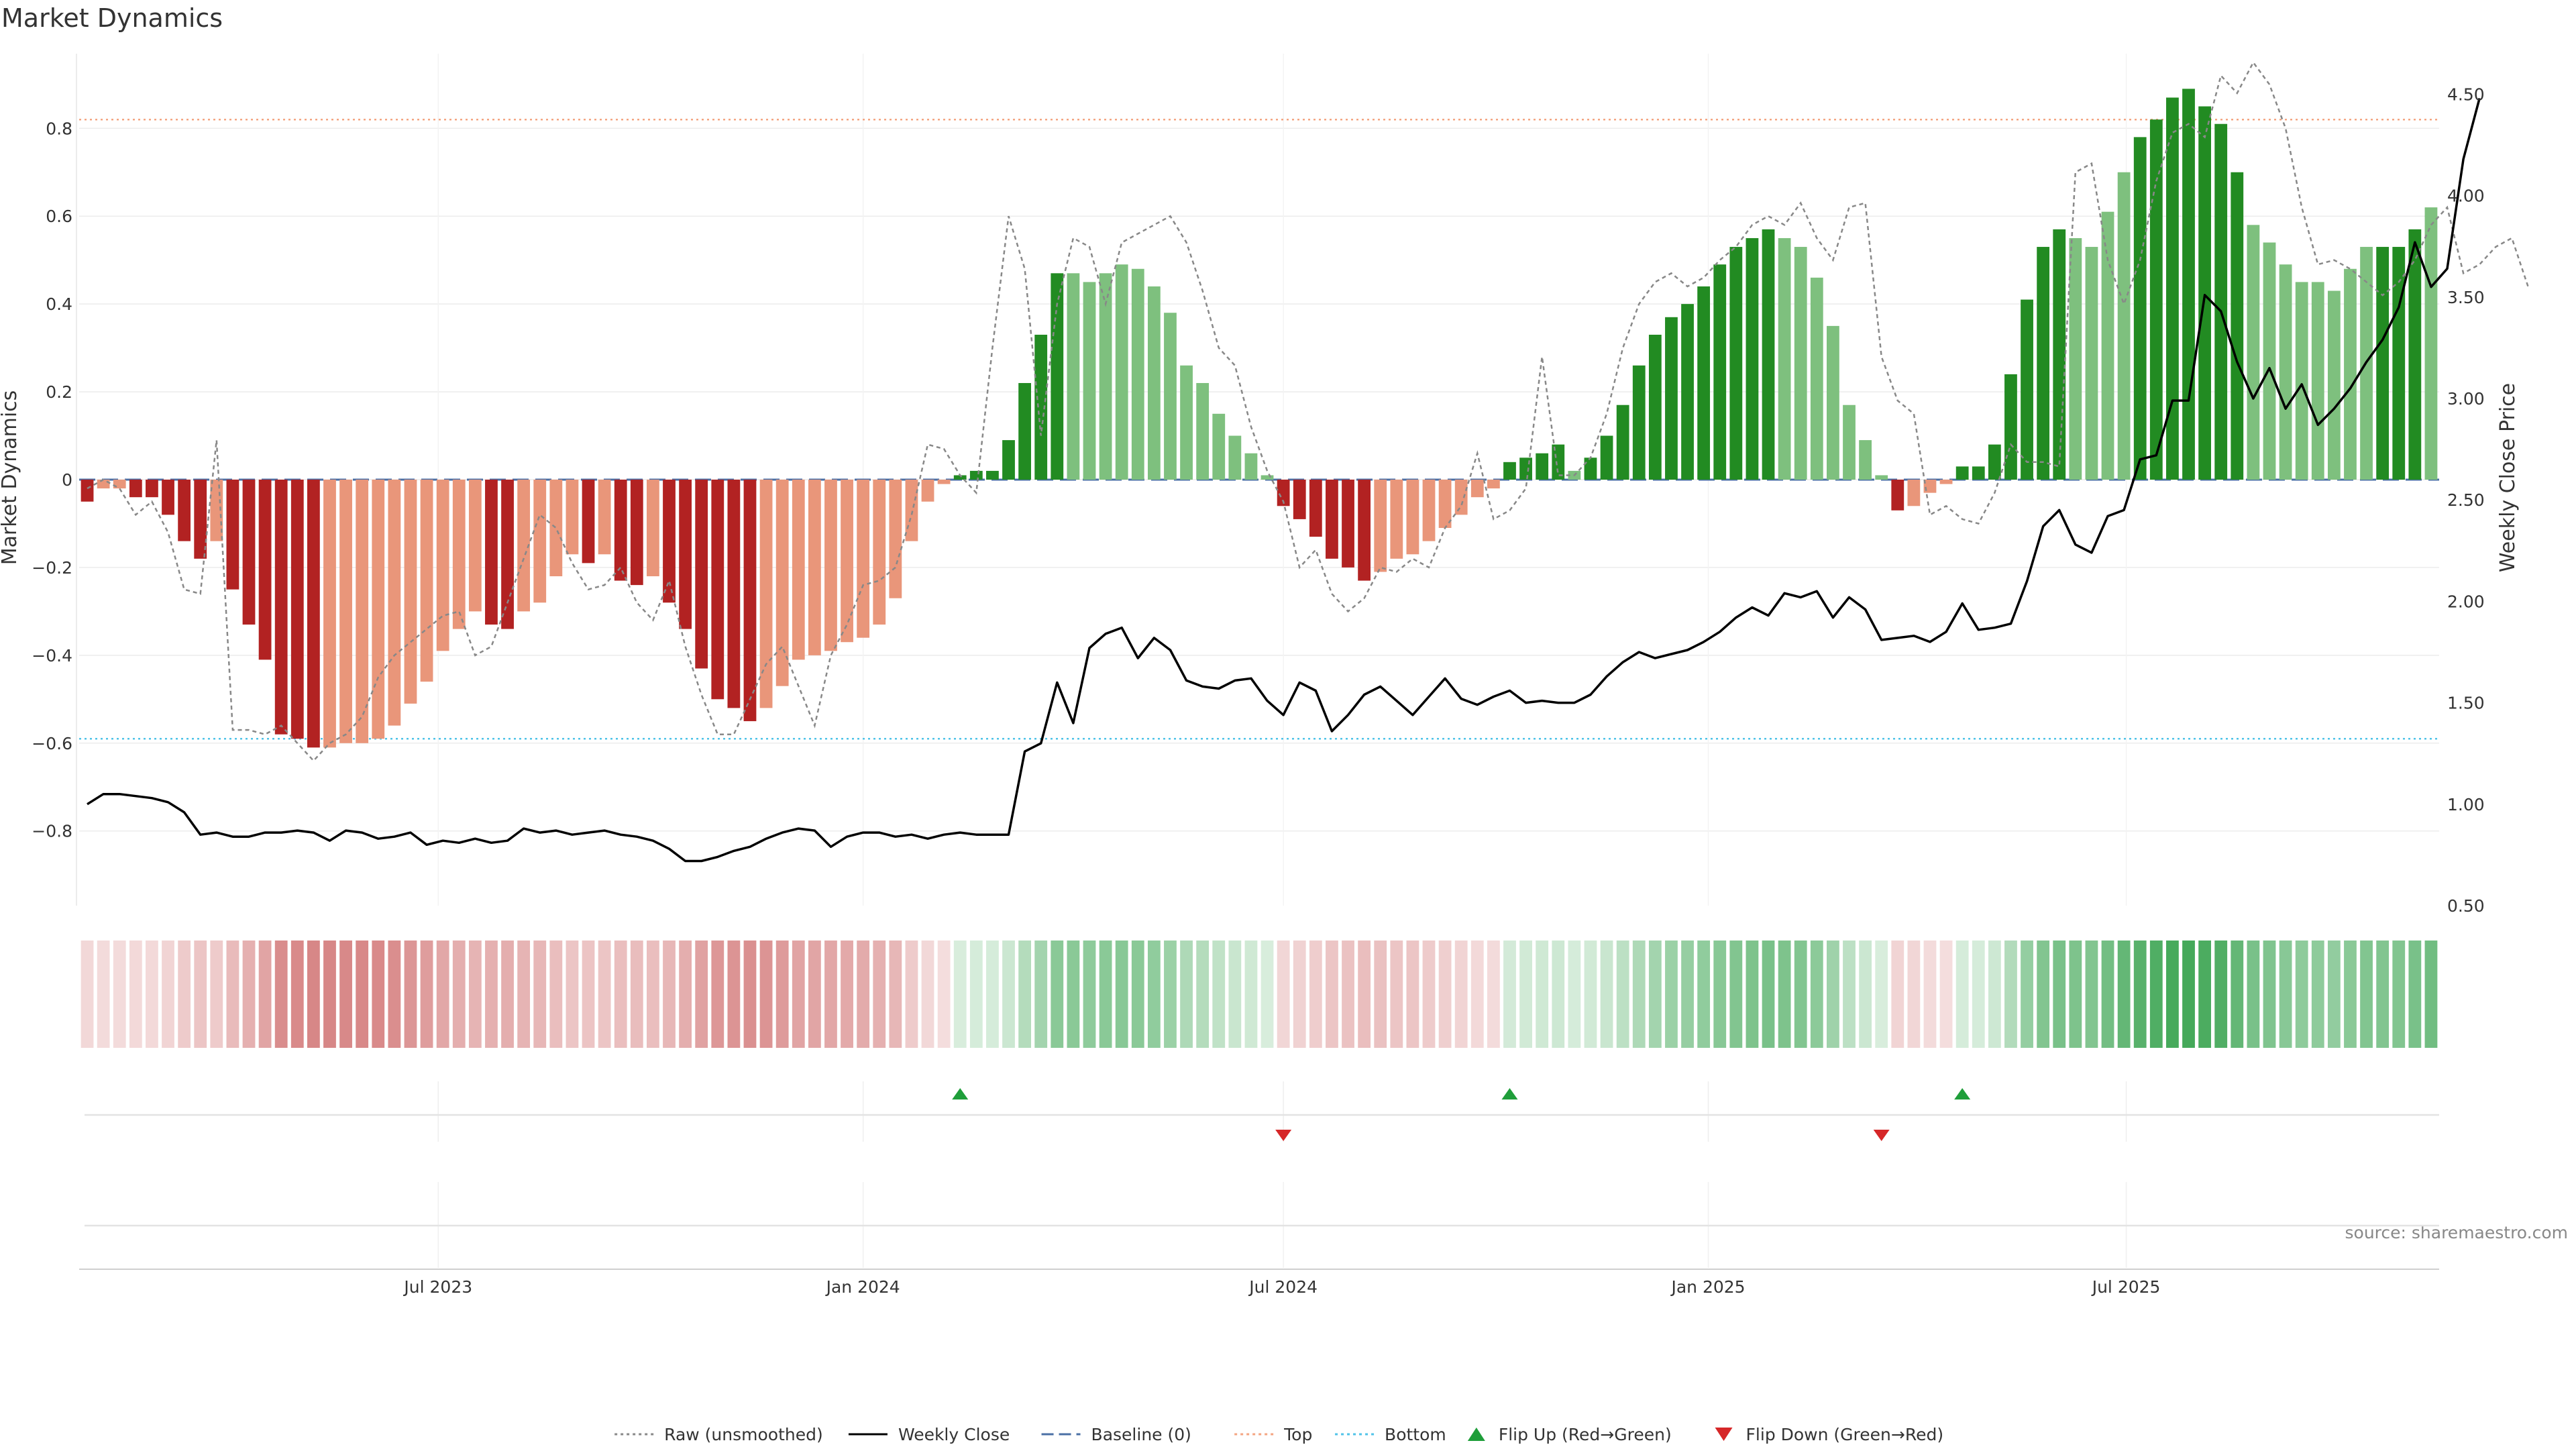 This screenshot has width=2576, height=1449. What do you see at coordinates (2466, 703) in the screenshot?
I see `y2-tick-label: 1.50` at bounding box center [2466, 703].